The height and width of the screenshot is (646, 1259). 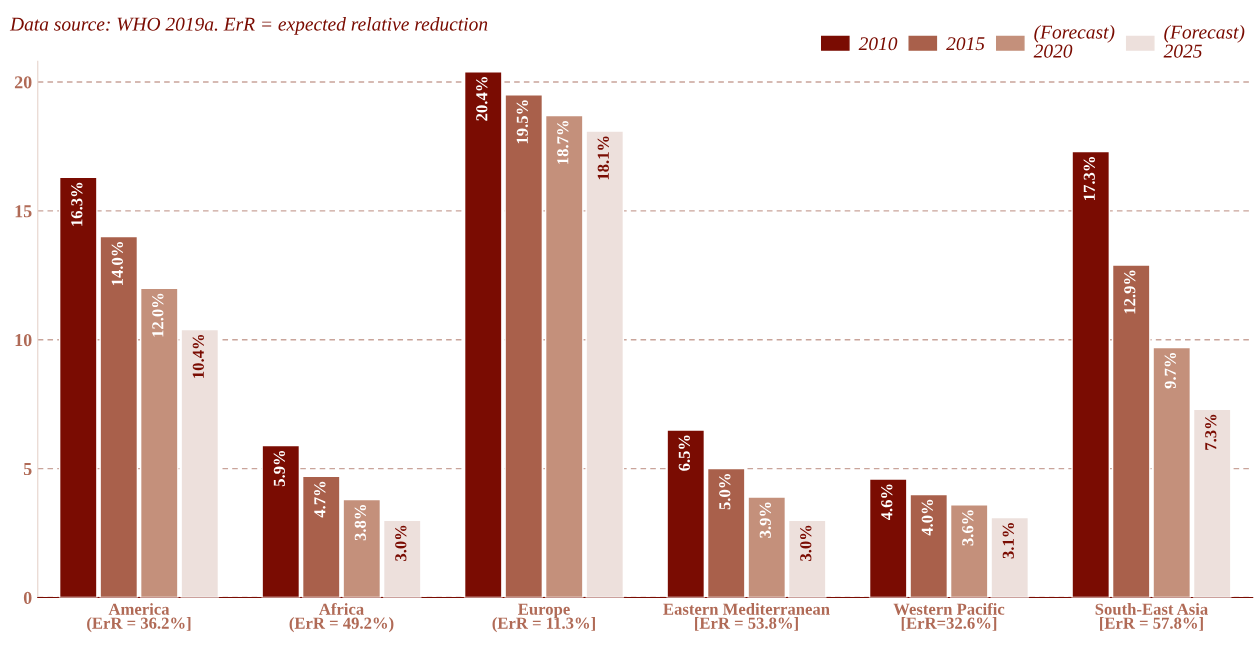 What do you see at coordinates (341, 617) in the screenshot?
I see `x-tick-label: Africa (ErR = 49.2%)` at bounding box center [341, 617].